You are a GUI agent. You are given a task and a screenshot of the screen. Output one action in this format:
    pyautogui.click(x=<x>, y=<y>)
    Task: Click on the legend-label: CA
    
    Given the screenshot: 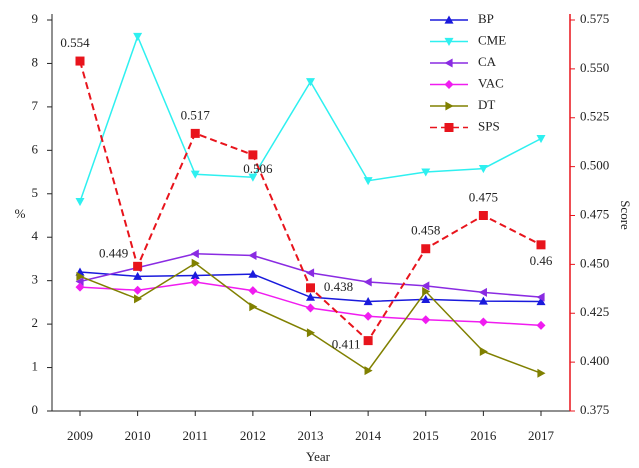 What is the action you would take?
    pyautogui.click(x=487, y=61)
    